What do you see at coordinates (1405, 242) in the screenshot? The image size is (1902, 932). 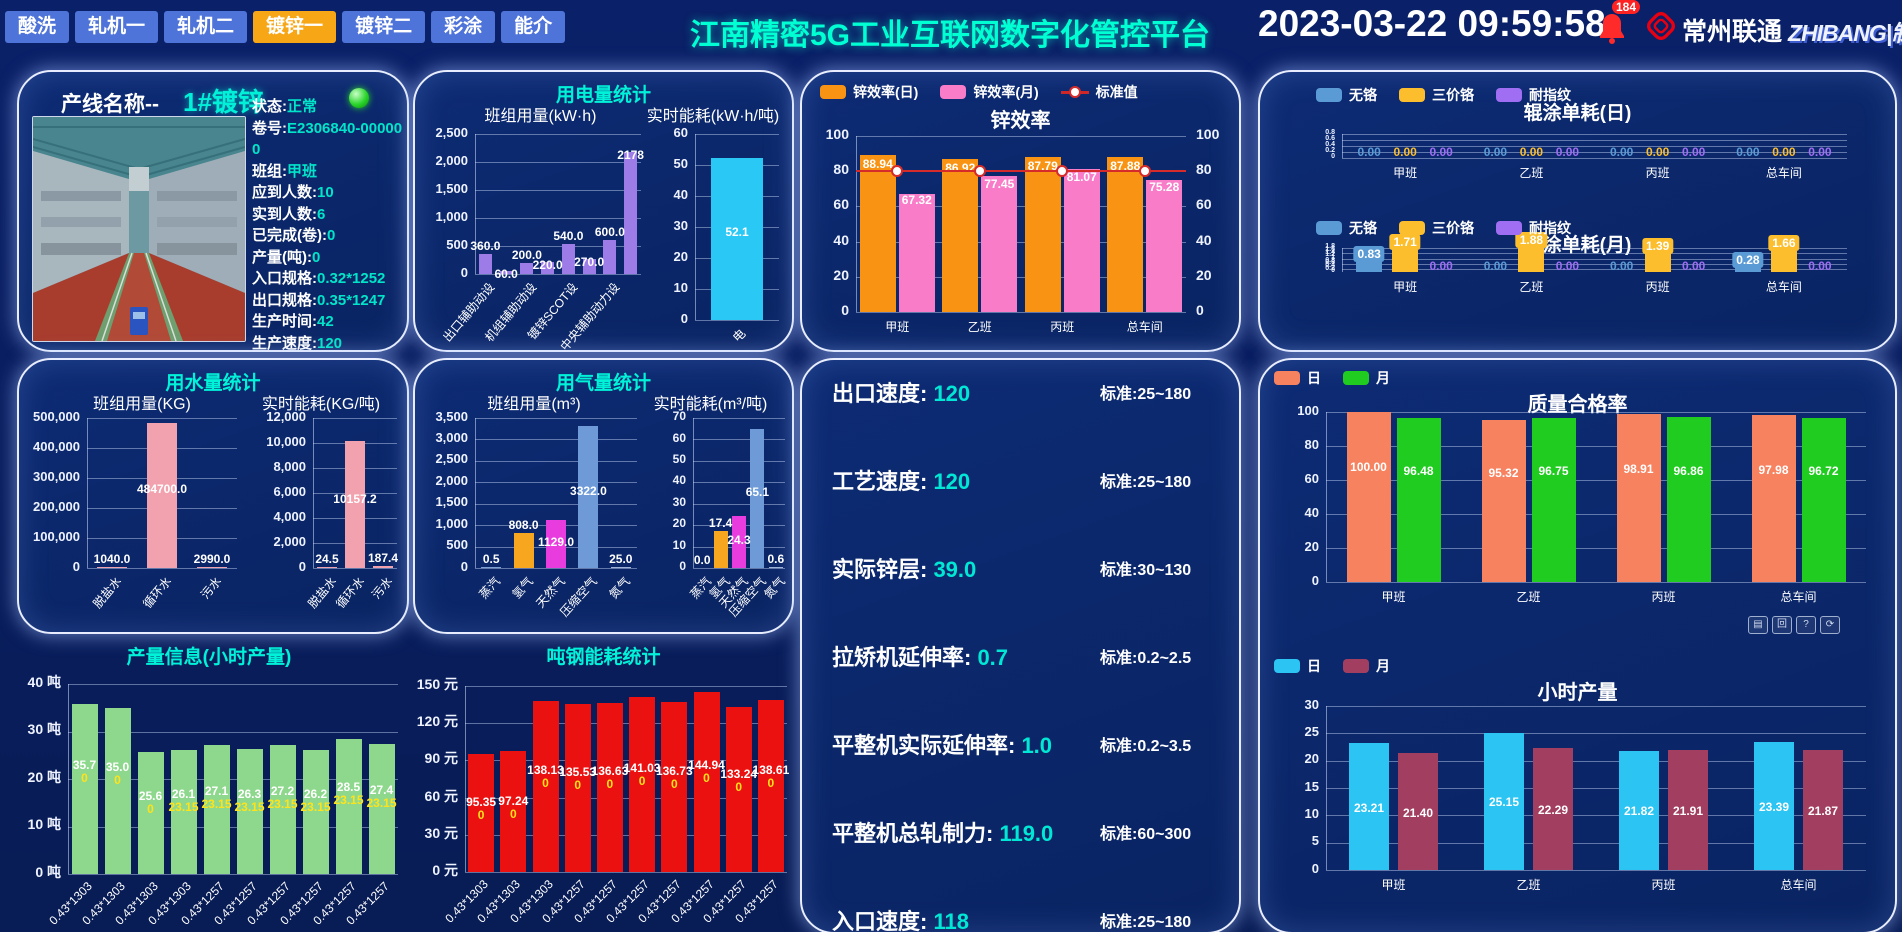 I see `chip: 1.71` at bounding box center [1405, 242].